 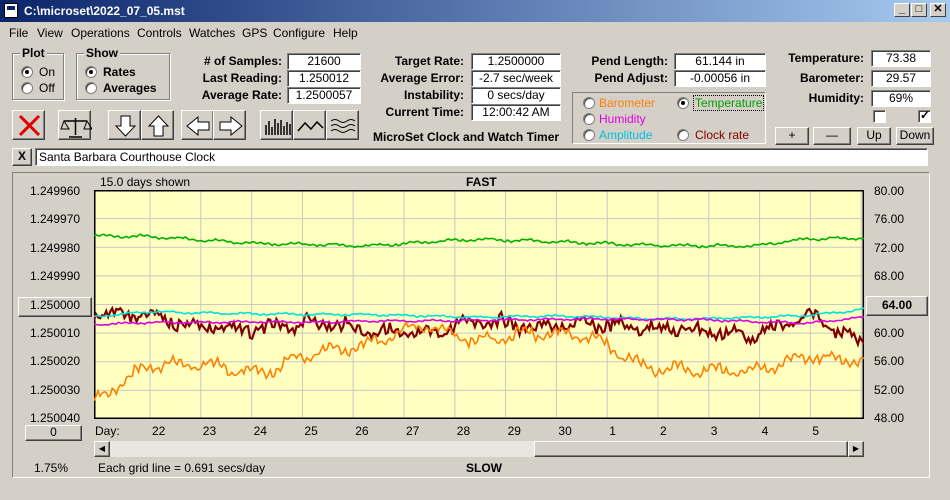 What do you see at coordinates (55, 333) in the screenshot?
I see `y-left-tick: 1.250010` at bounding box center [55, 333].